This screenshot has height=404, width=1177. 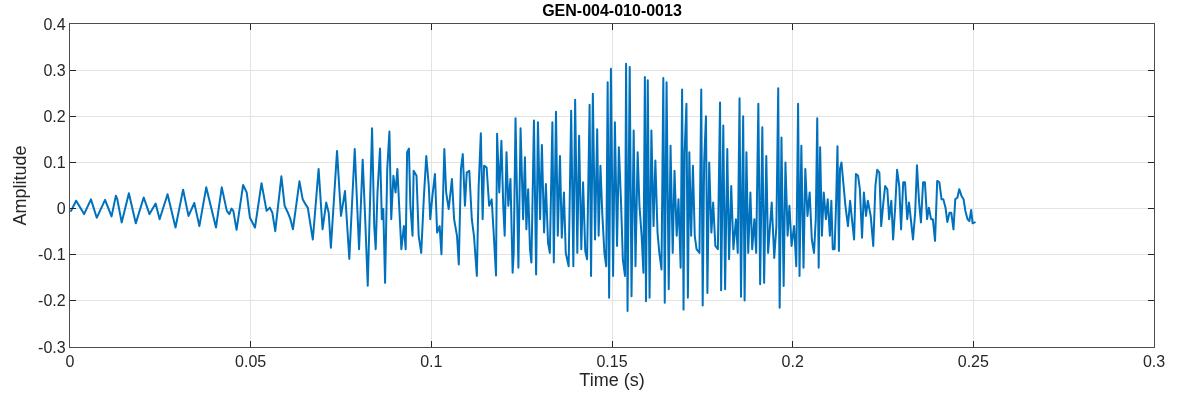 What do you see at coordinates (54, 116) in the screenshot?
I see `y-tick-label: 0.2` at bounding box center [54, 116].